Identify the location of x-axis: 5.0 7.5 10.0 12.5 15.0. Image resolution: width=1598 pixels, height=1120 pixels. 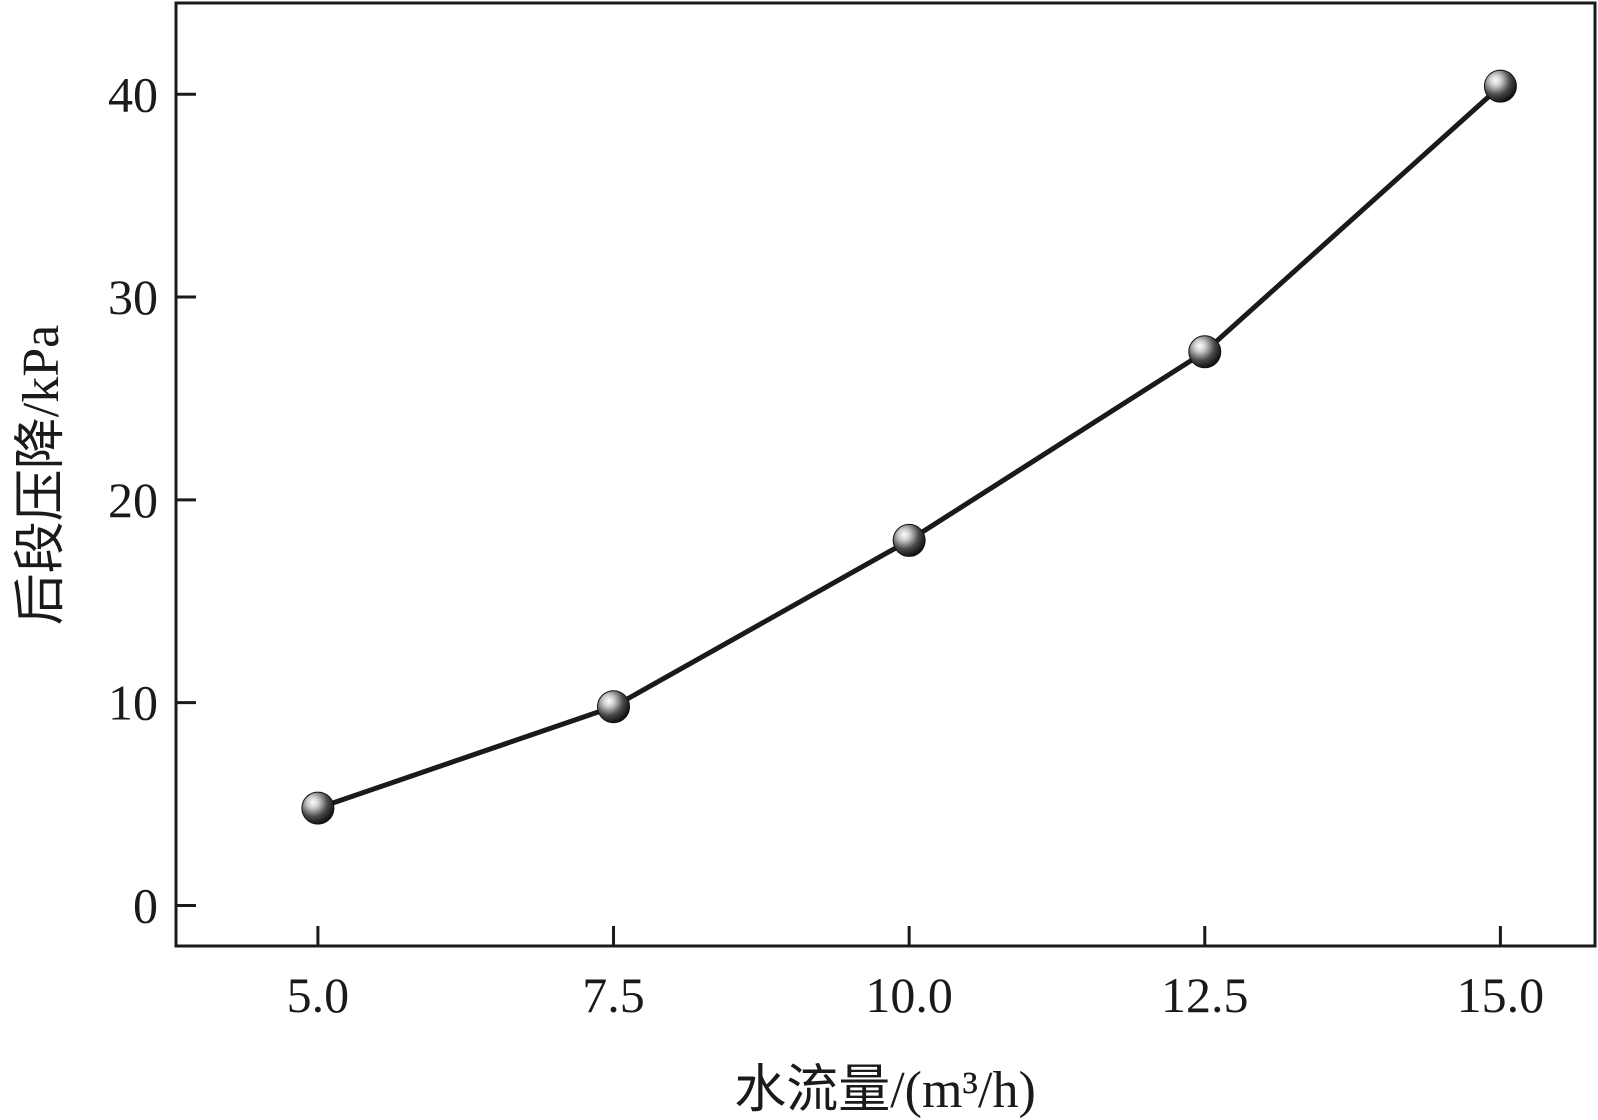
(916, 974).